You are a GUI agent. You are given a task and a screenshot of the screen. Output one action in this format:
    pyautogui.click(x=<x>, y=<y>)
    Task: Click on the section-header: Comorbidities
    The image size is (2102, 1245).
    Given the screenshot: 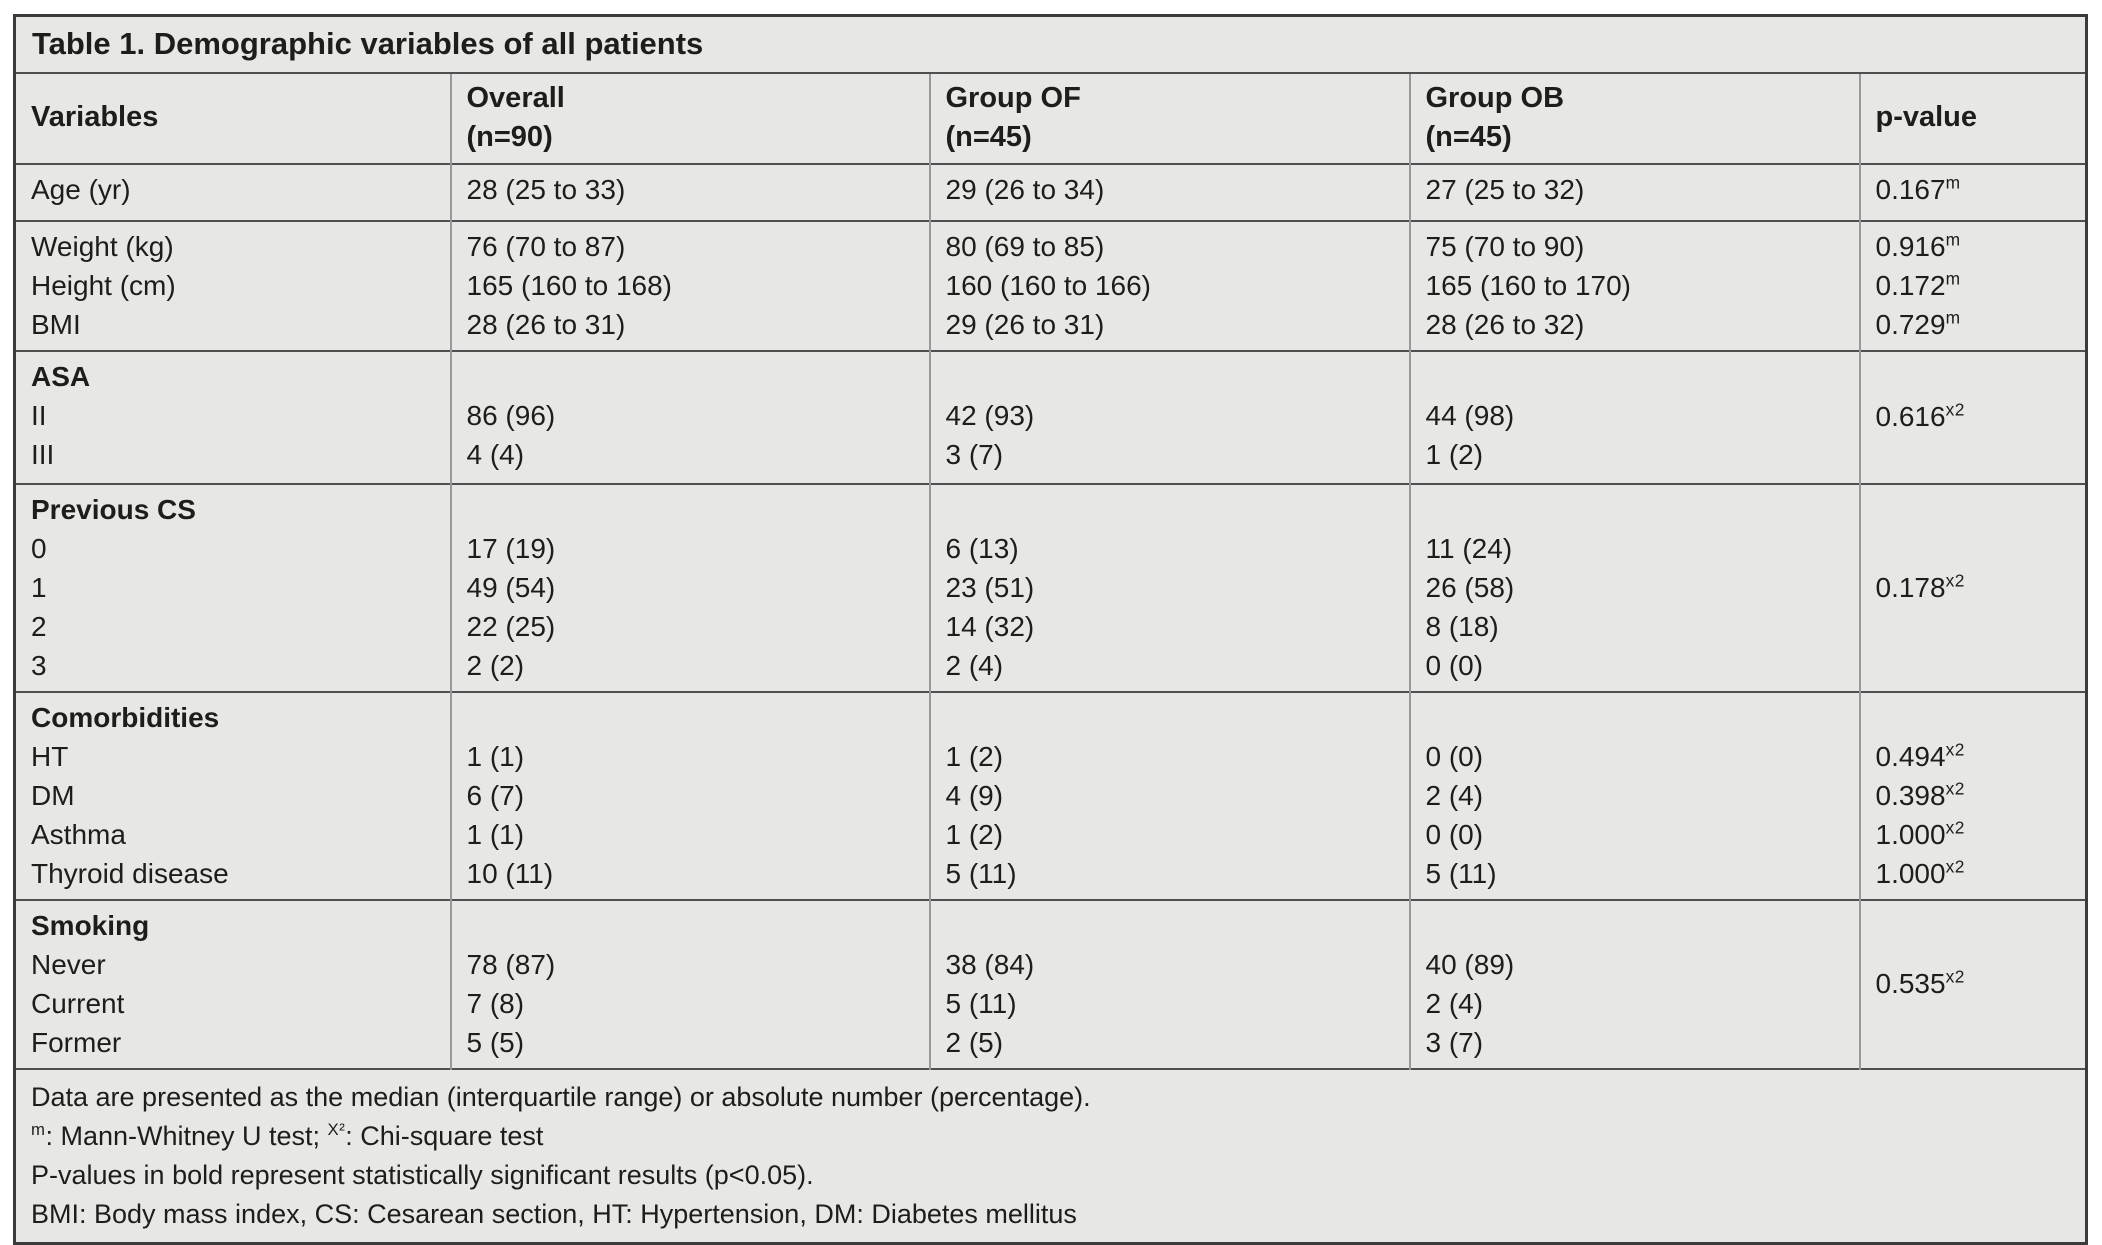 What is the action you would take?
    pyautogui.click(x=125, y=717)
    